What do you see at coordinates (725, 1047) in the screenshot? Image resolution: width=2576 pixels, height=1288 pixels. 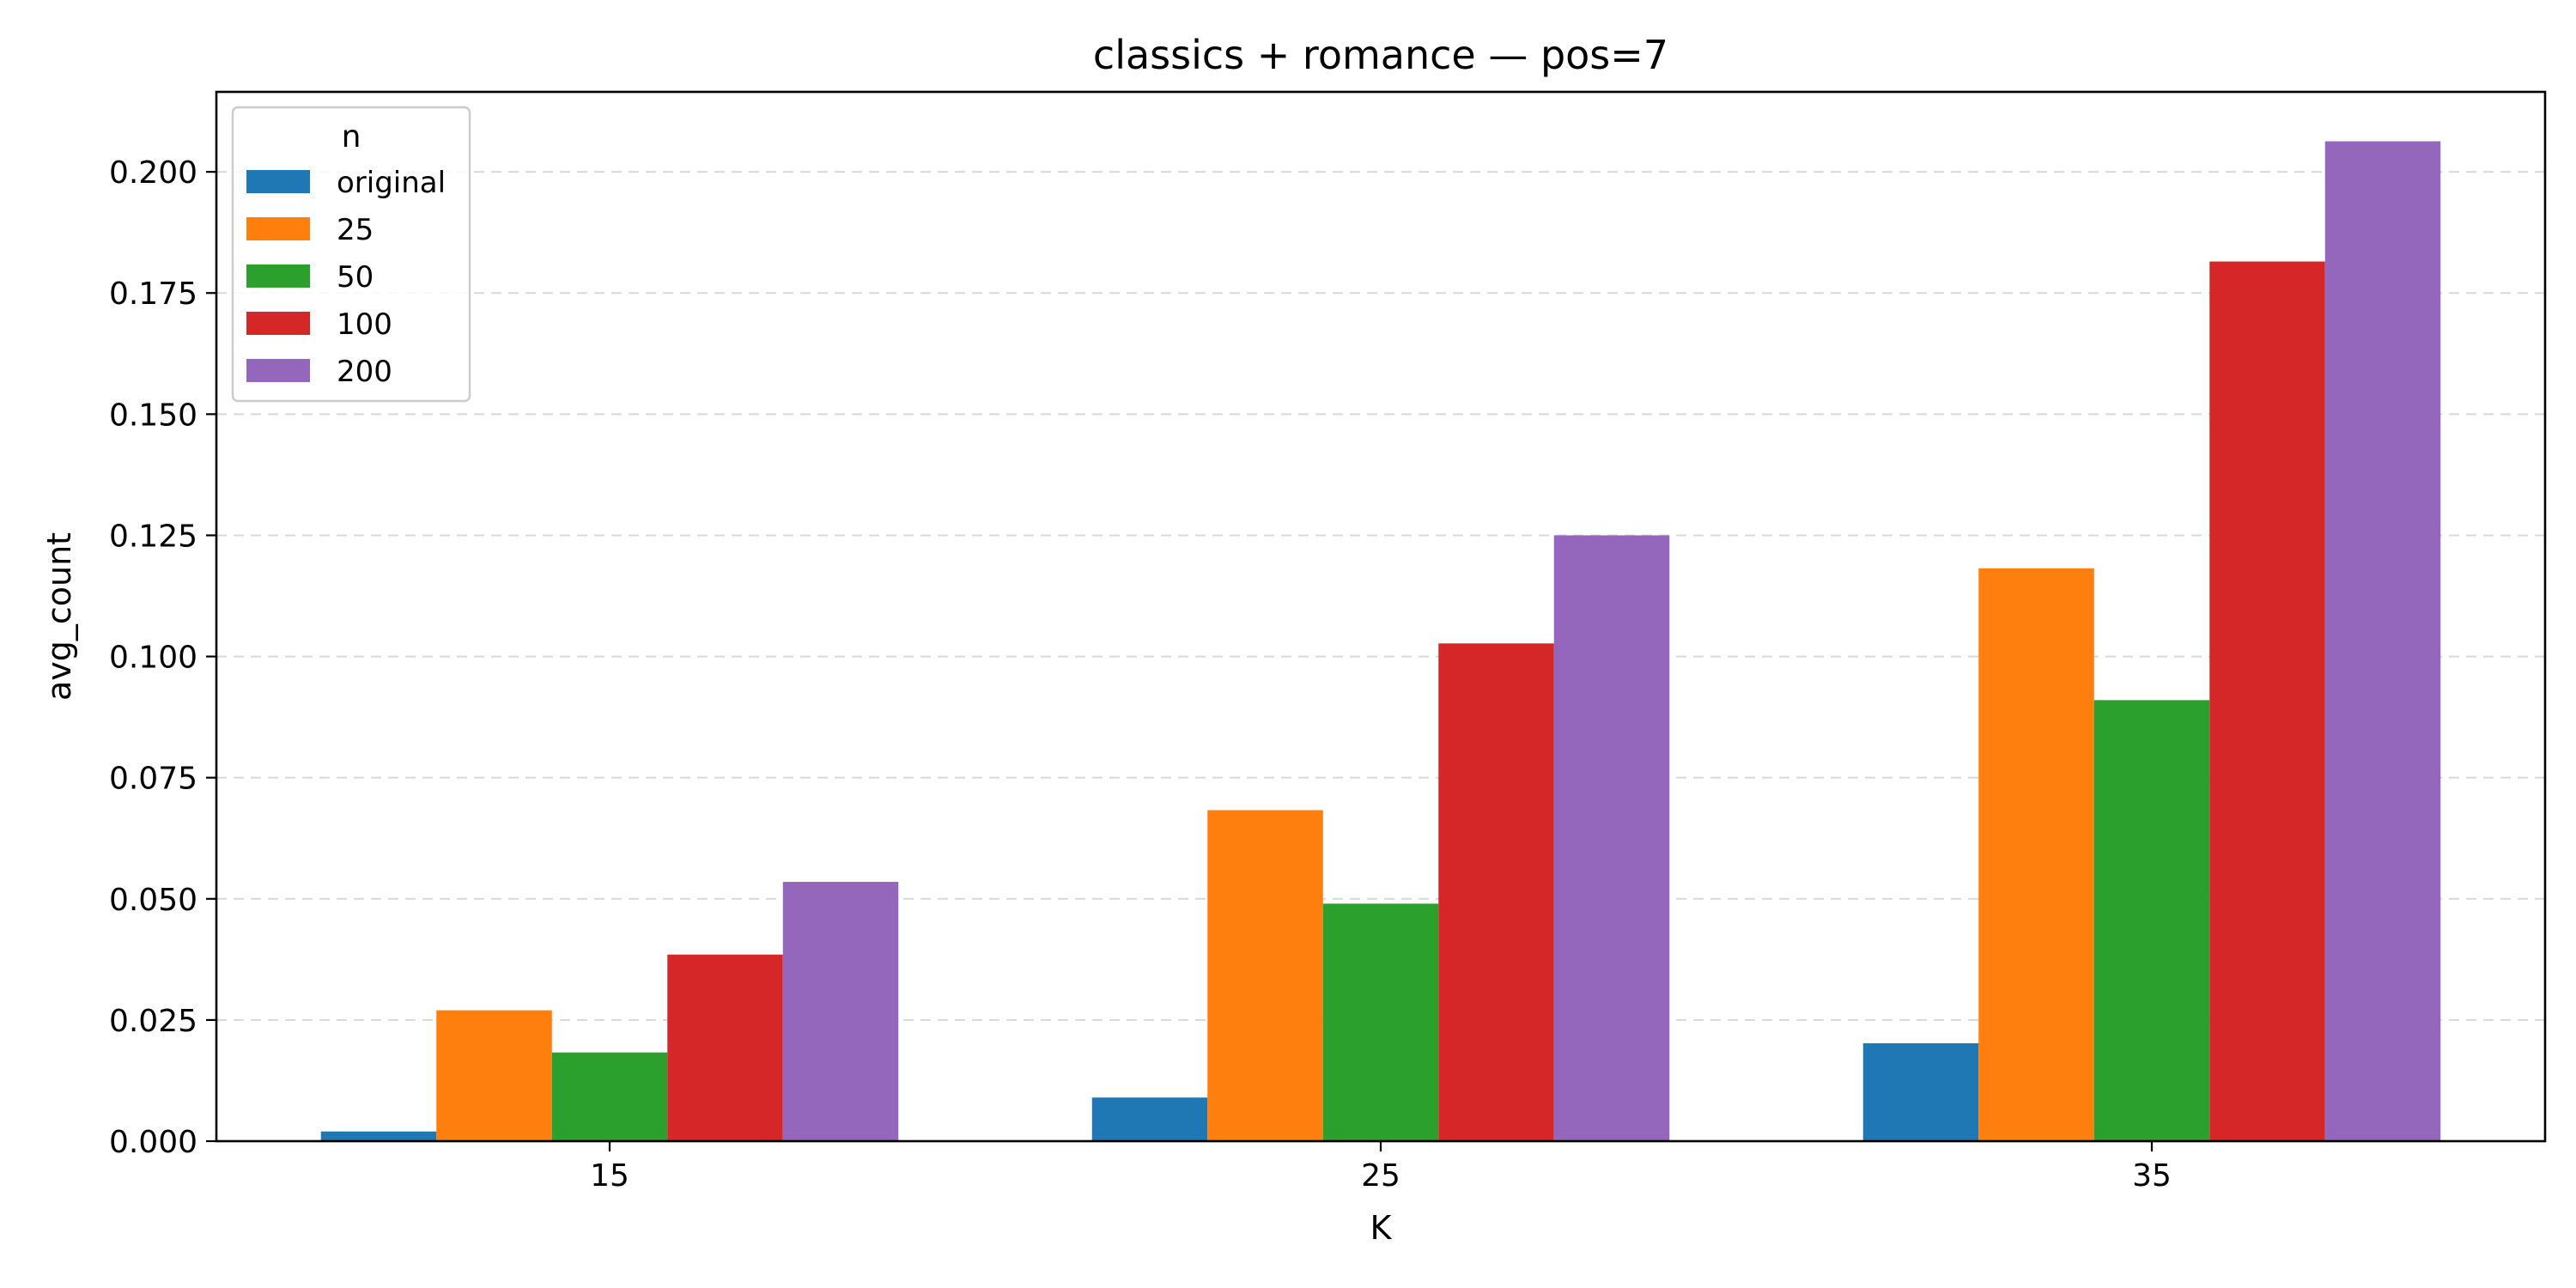 I see `bar-100-k15` at bounding box center [725, 1047].